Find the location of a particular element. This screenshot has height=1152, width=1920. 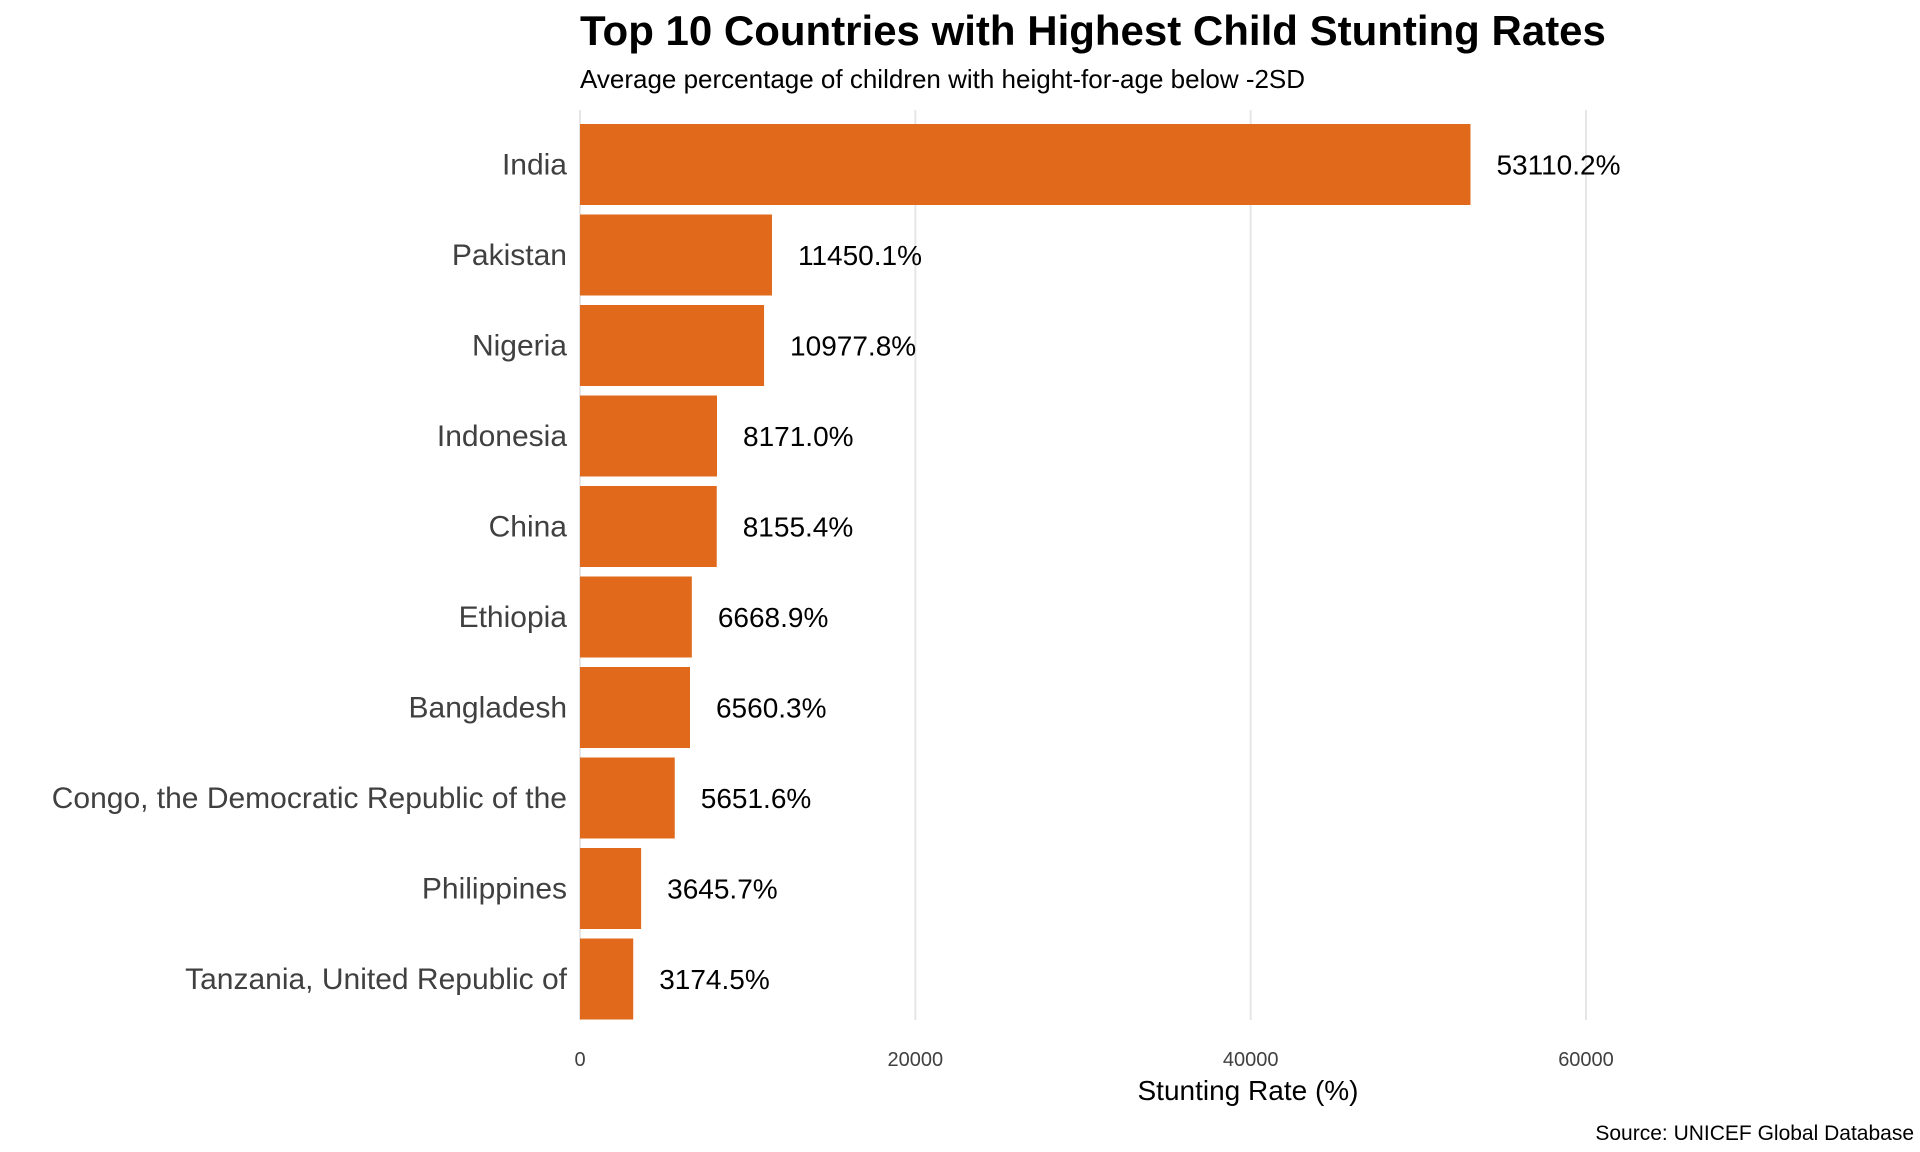

x-tick-label: 0 is located at coordinates (579, 1060).